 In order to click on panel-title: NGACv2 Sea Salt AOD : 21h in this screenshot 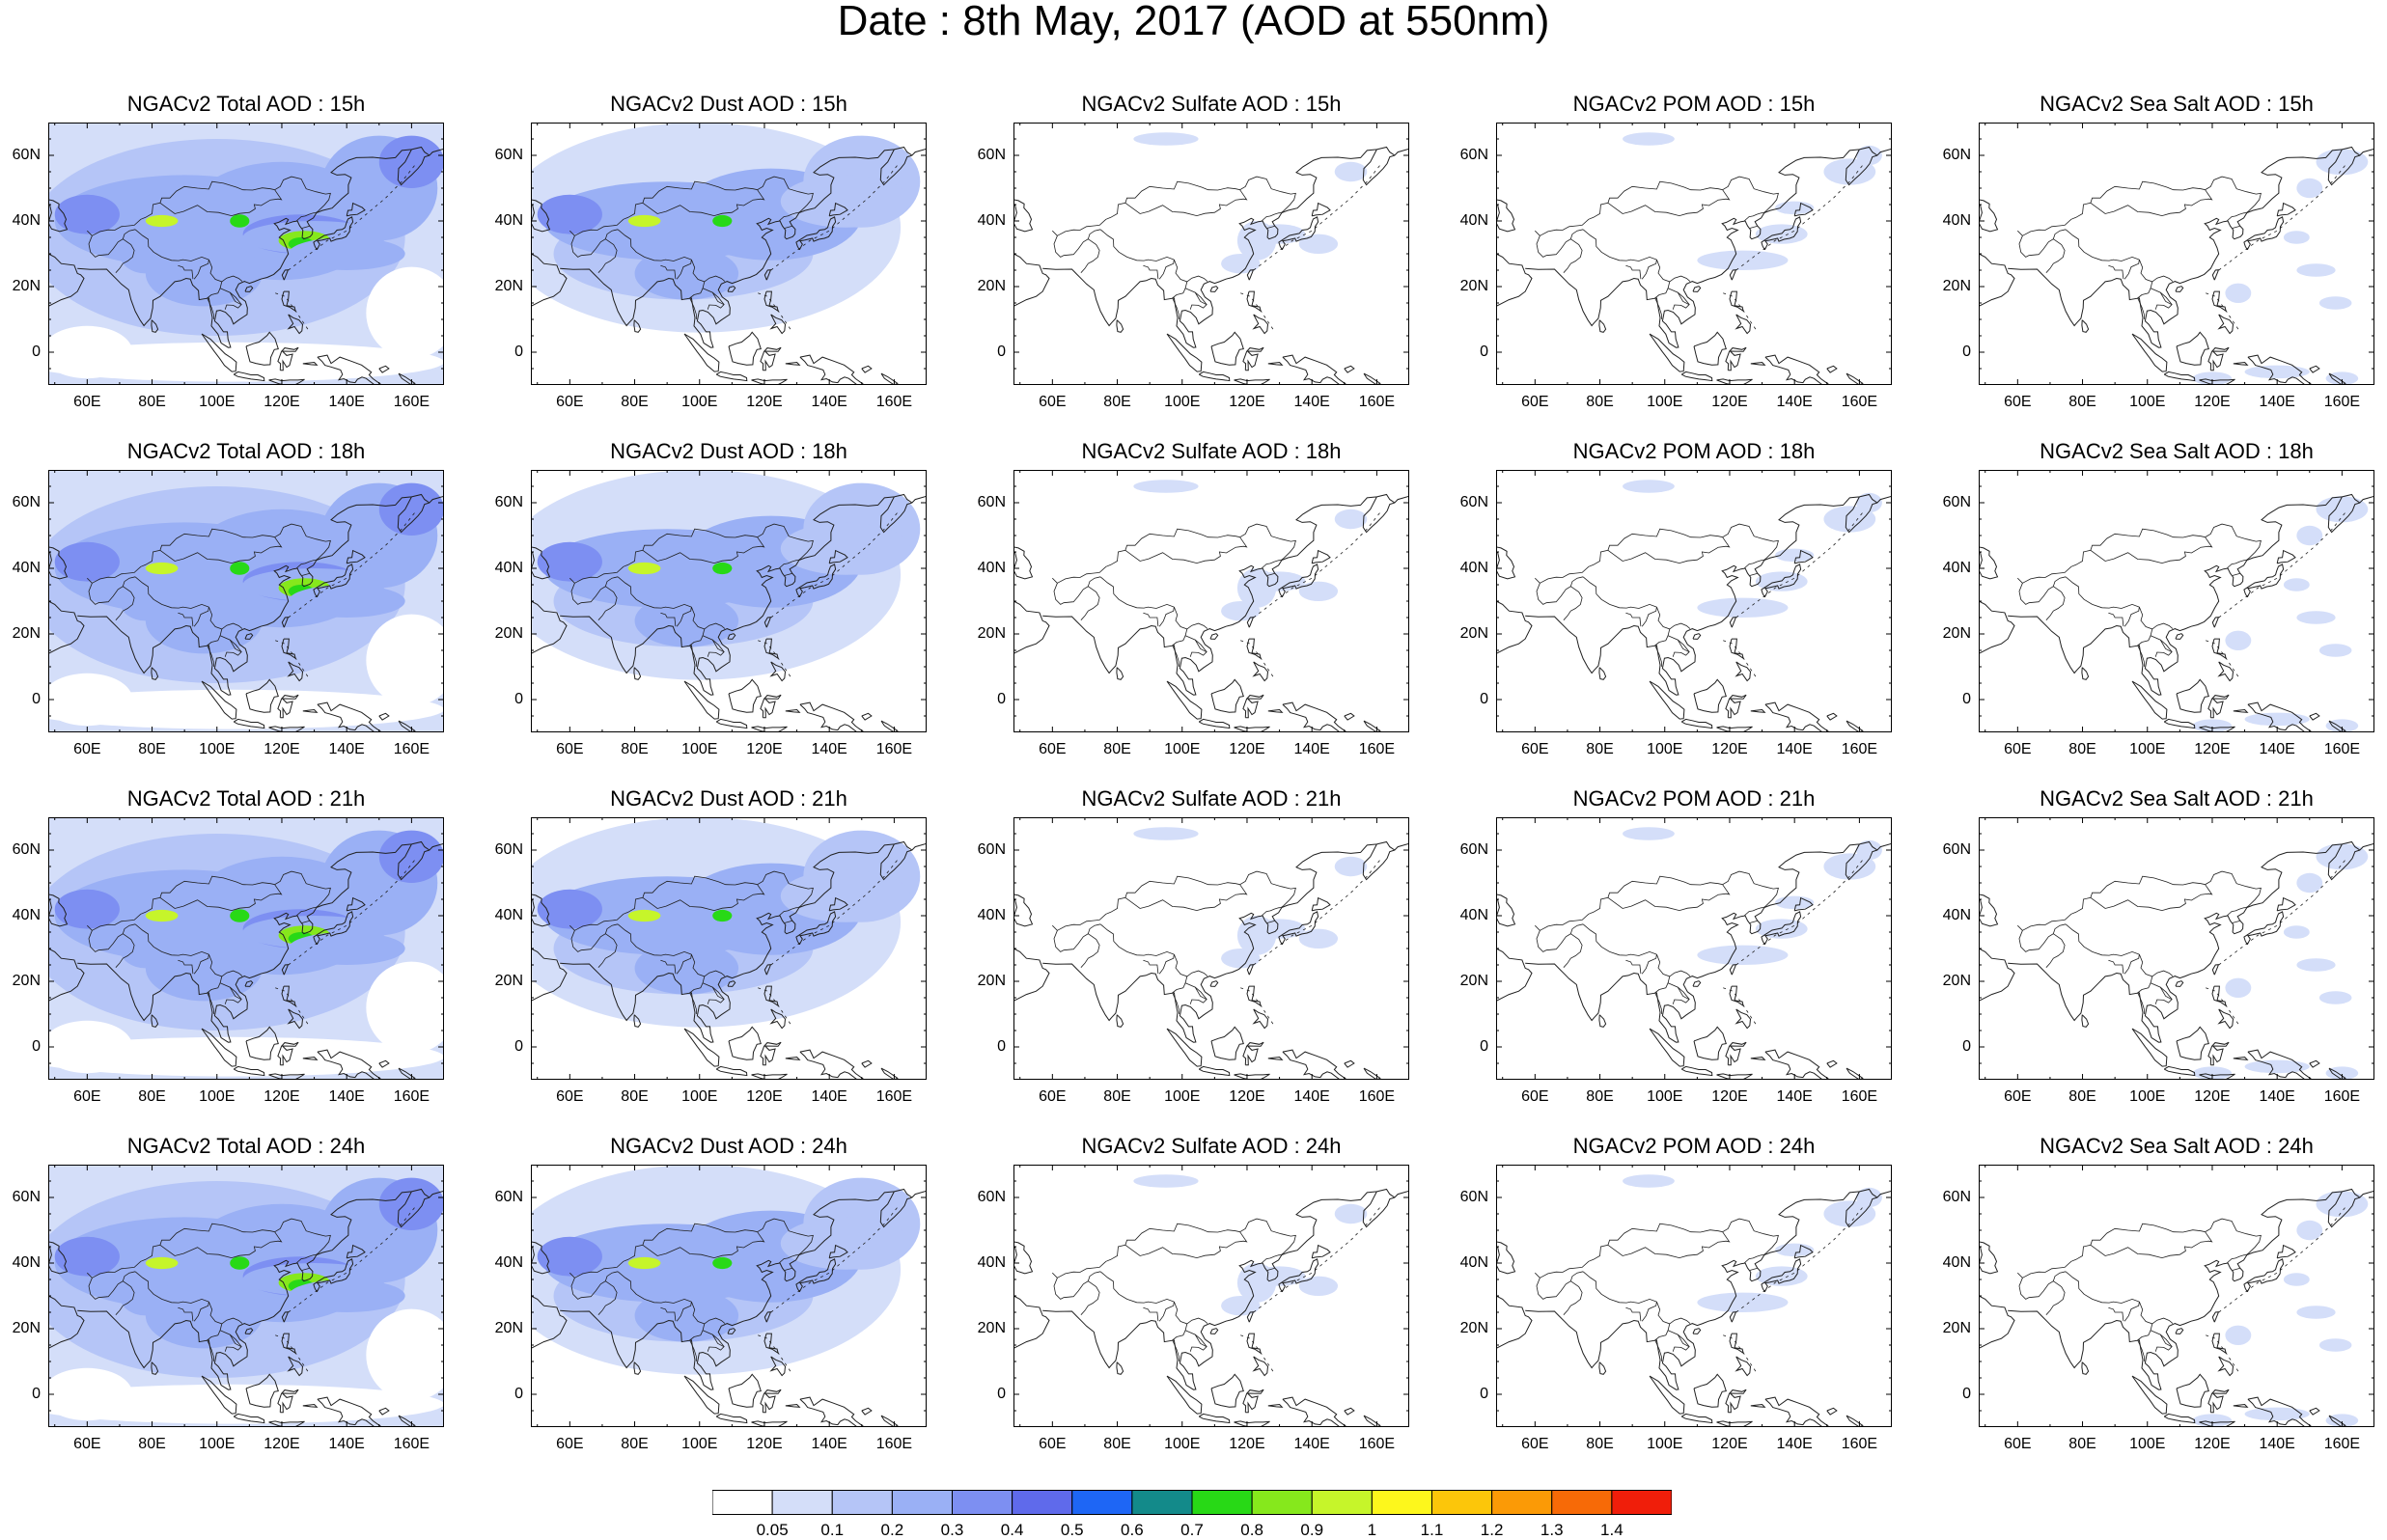, I will do `click(2177, 798)`.